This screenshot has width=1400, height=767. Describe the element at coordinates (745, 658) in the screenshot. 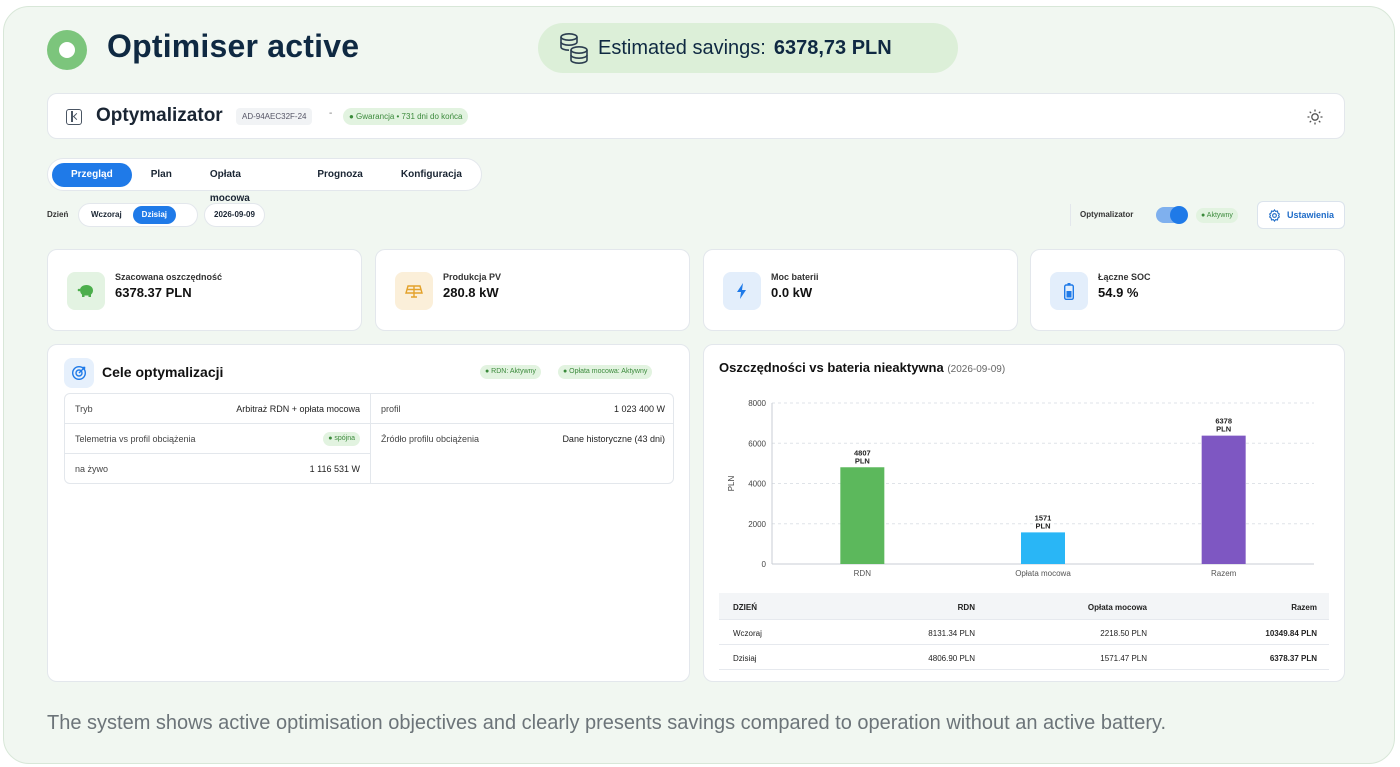

I see `cell-day: Dzisiaj` at that location.